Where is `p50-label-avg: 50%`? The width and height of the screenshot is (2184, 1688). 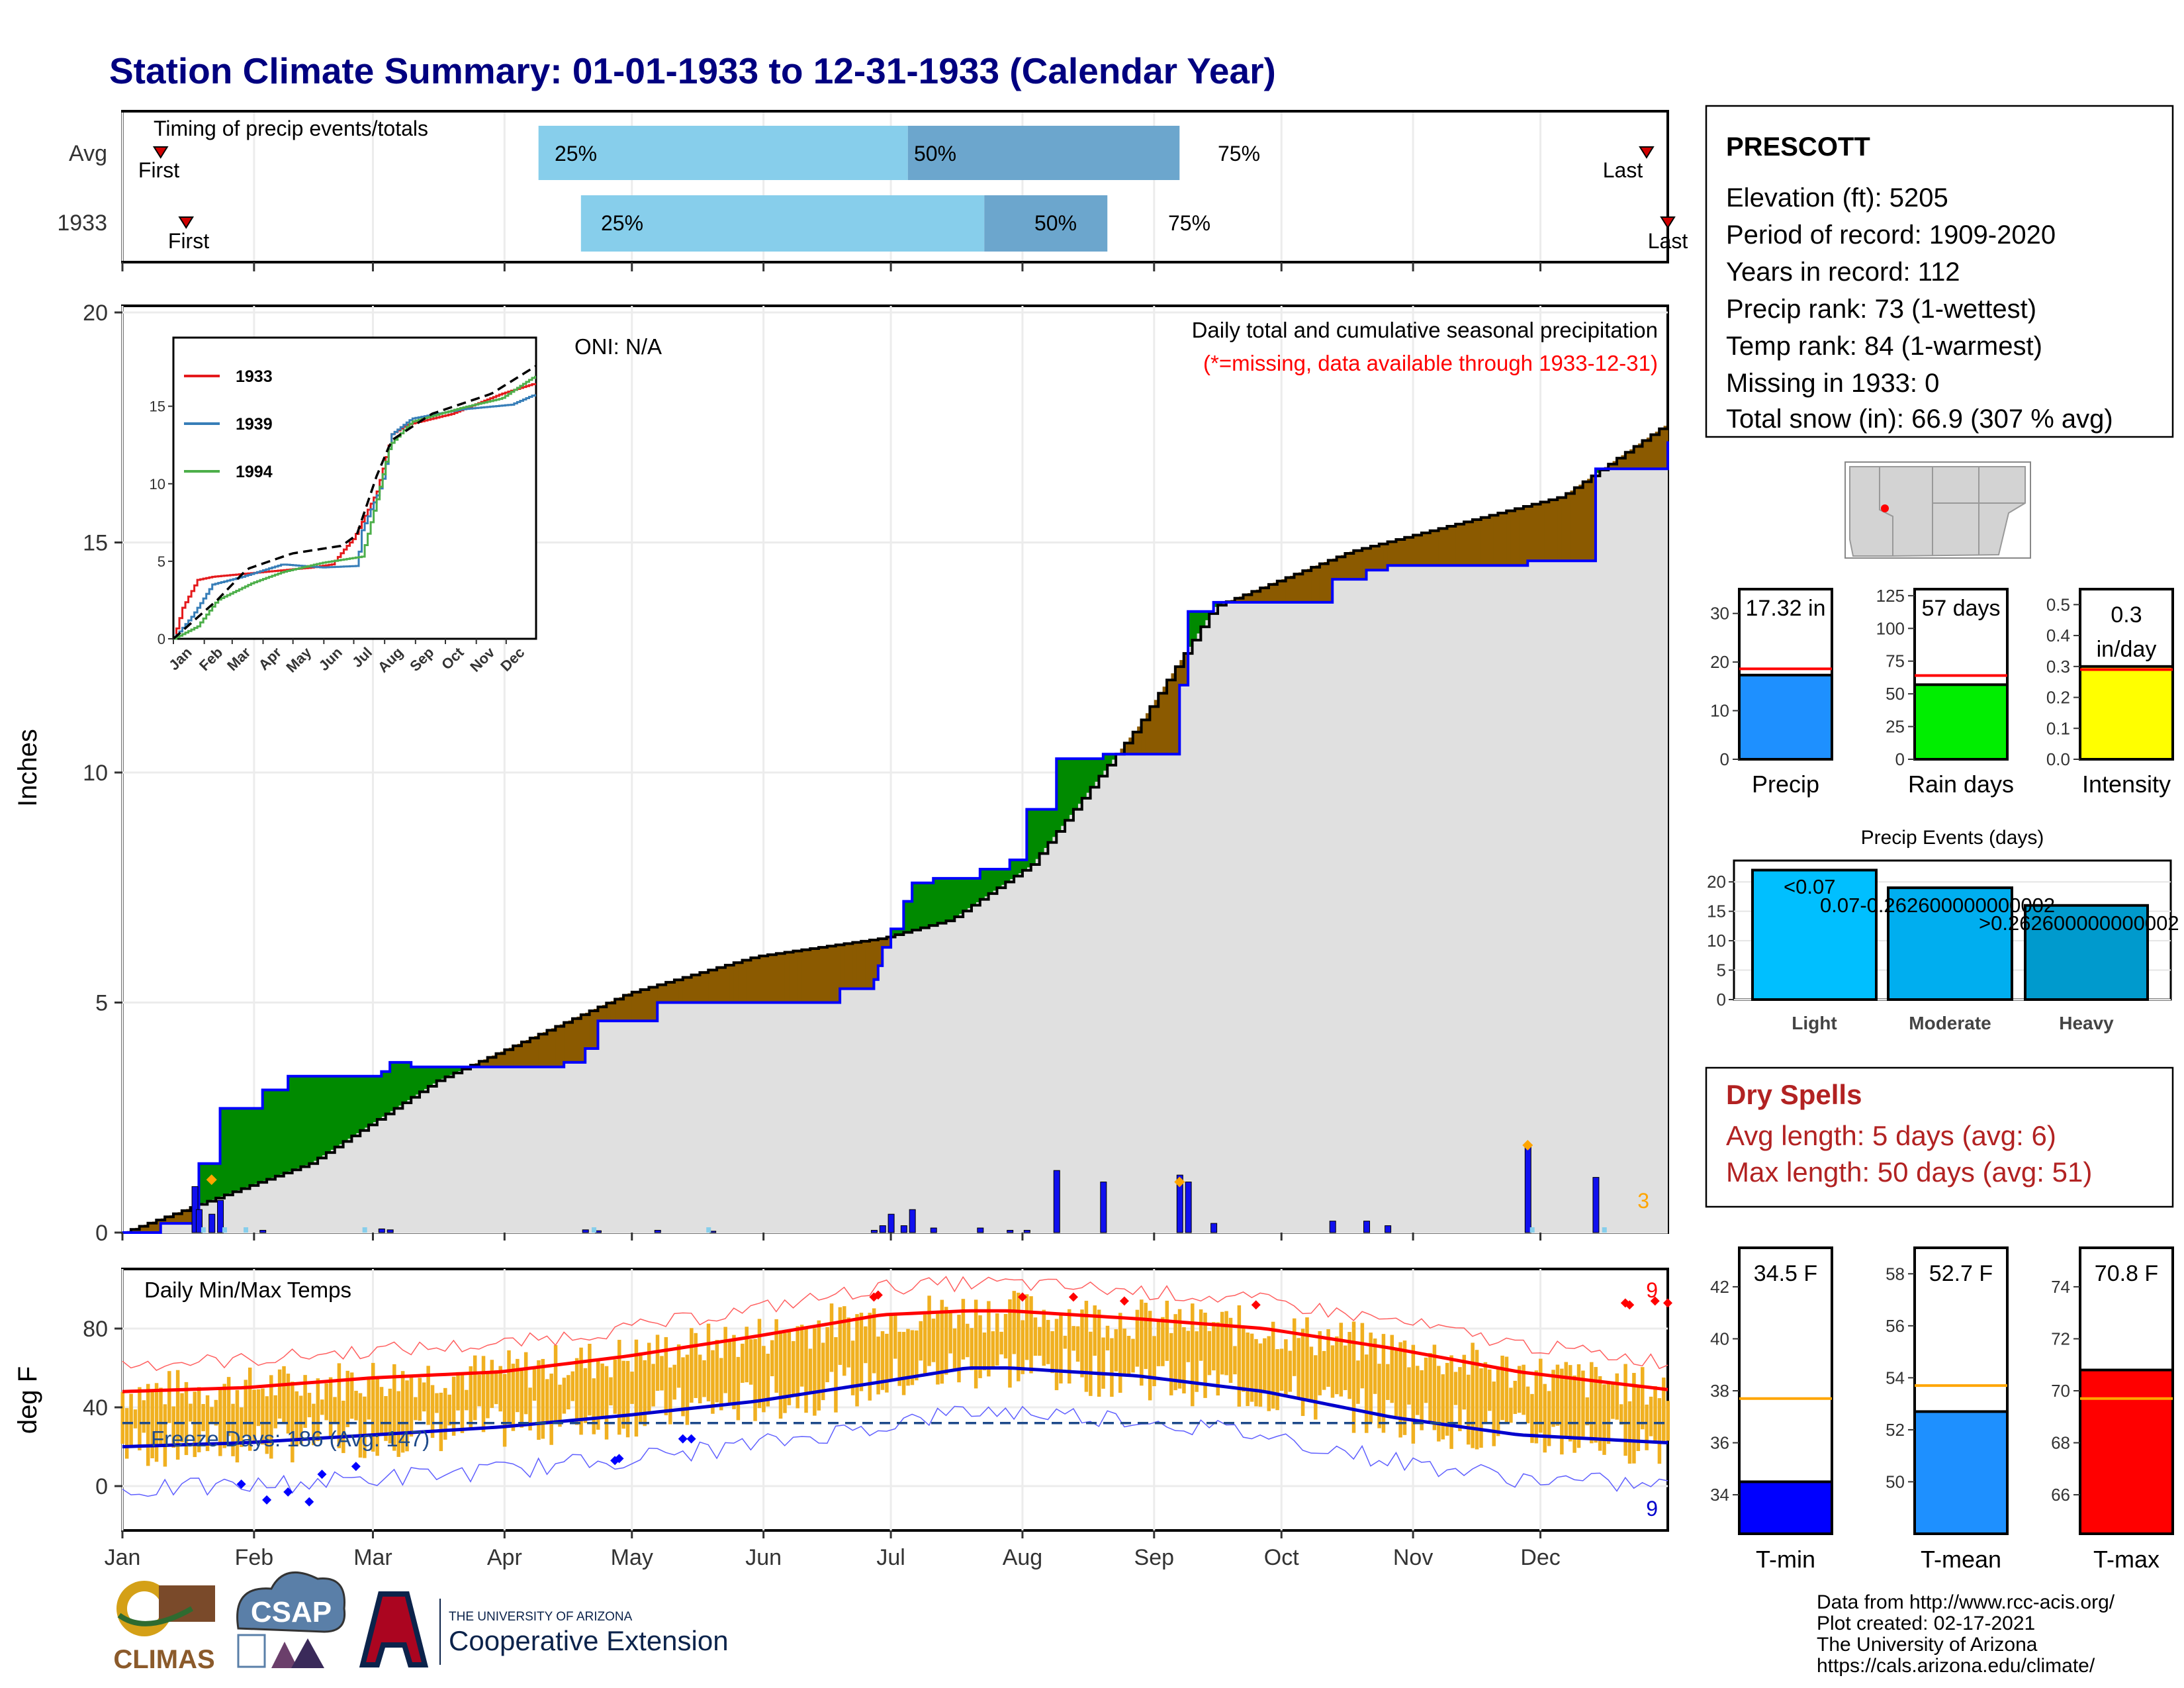
p50-label-avg: 50% is located at coordinates (935, 153).